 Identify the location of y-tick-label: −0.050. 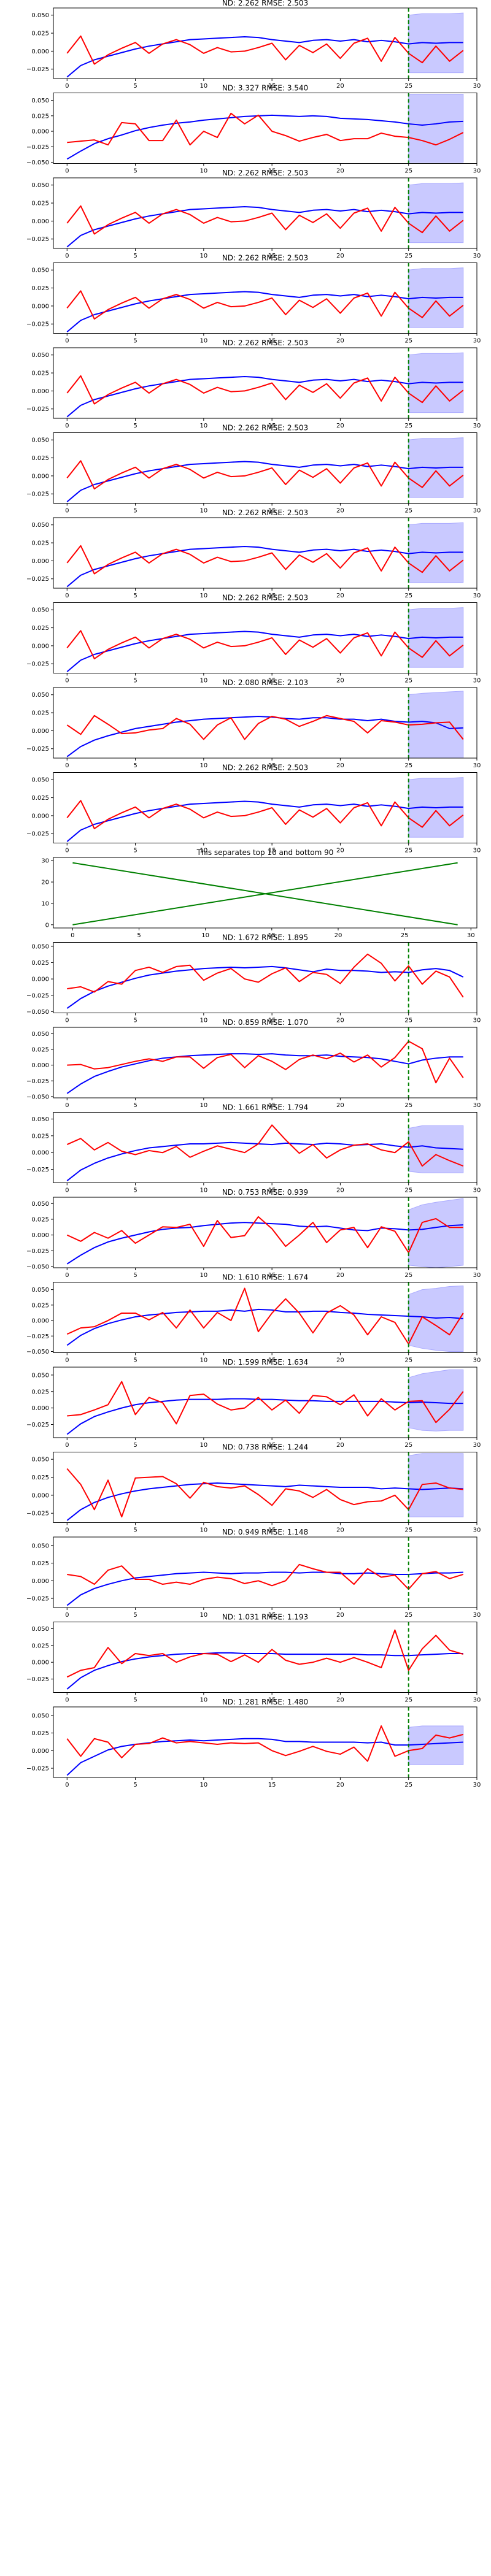
(38, 1012).